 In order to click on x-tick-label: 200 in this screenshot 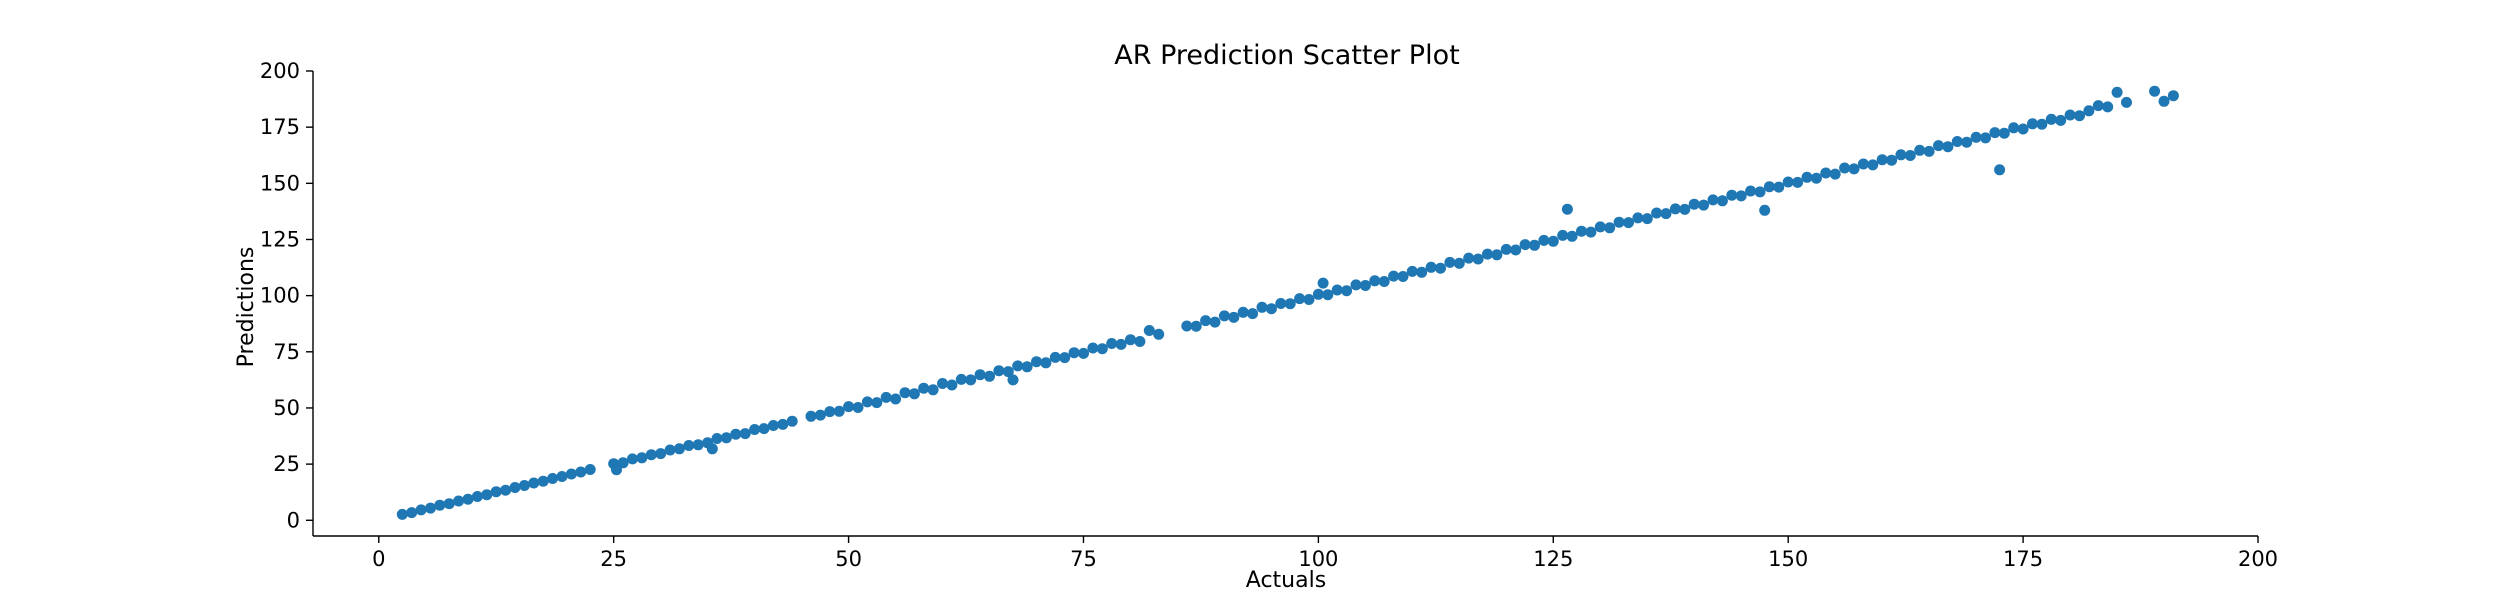, I will do `click(2258, 559)`.